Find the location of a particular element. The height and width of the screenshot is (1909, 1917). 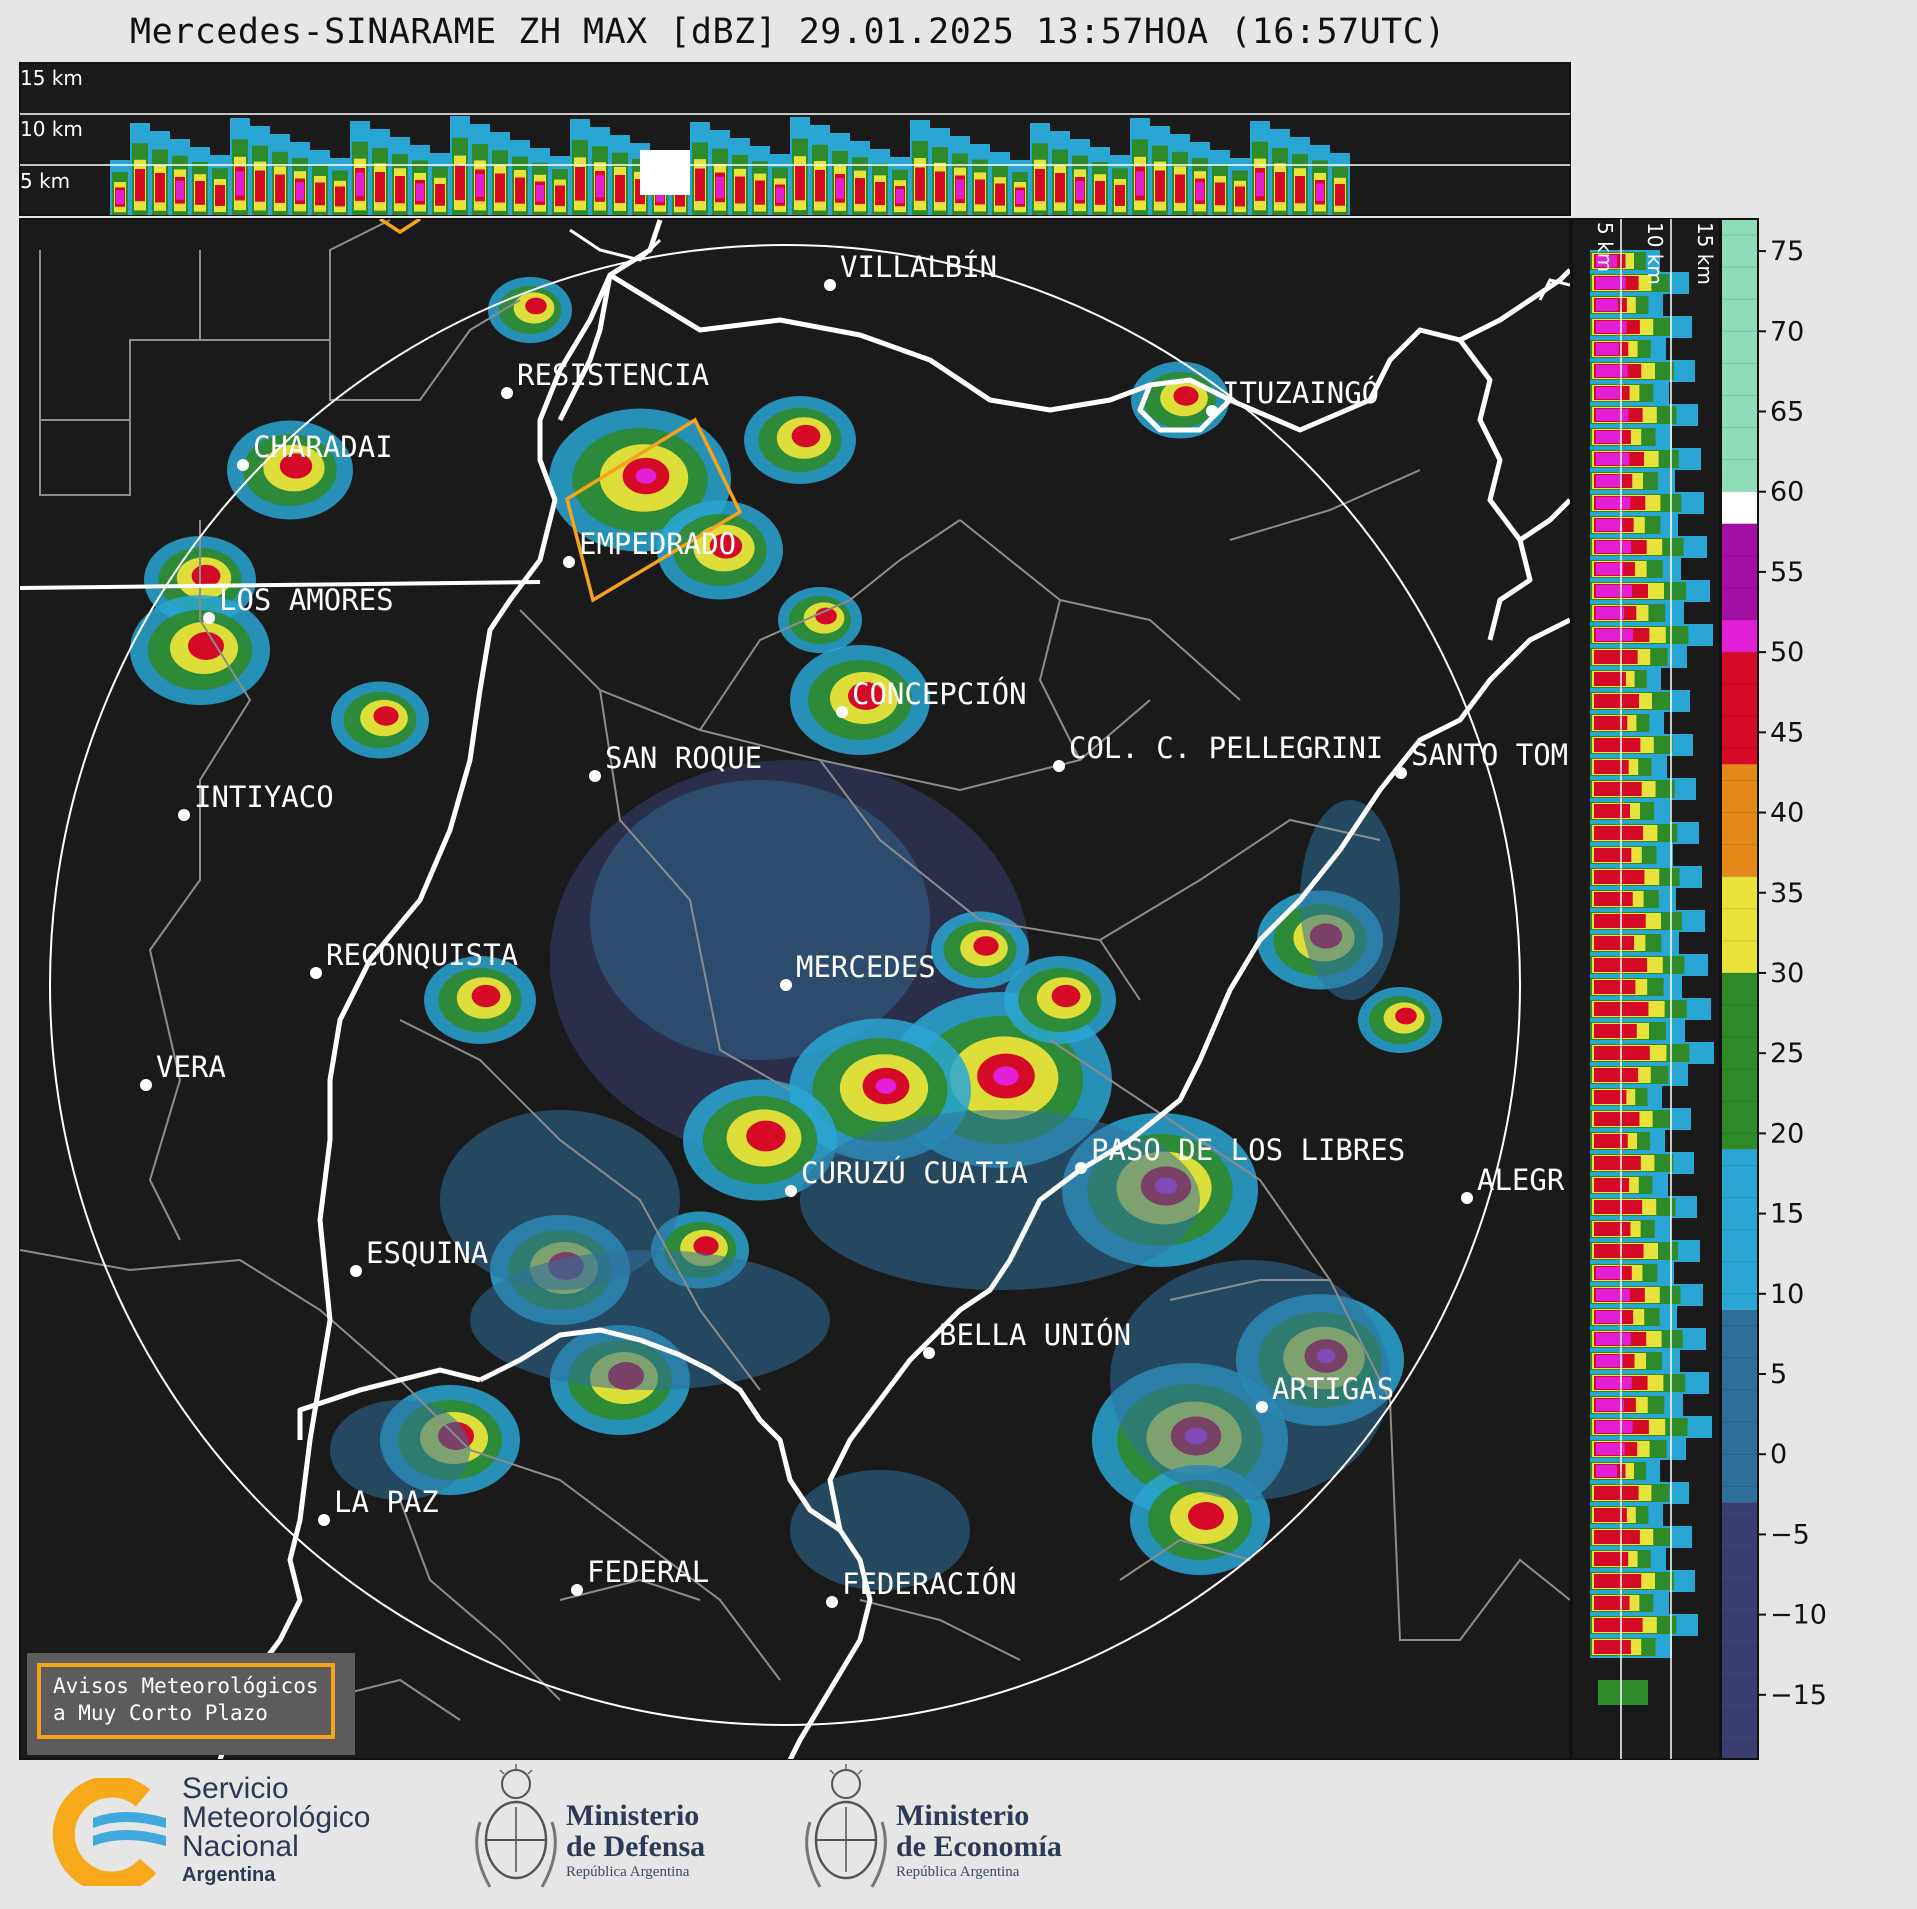

side-height-panel: 5 km 10 km 15 km is located at coordinates (1646, 989).